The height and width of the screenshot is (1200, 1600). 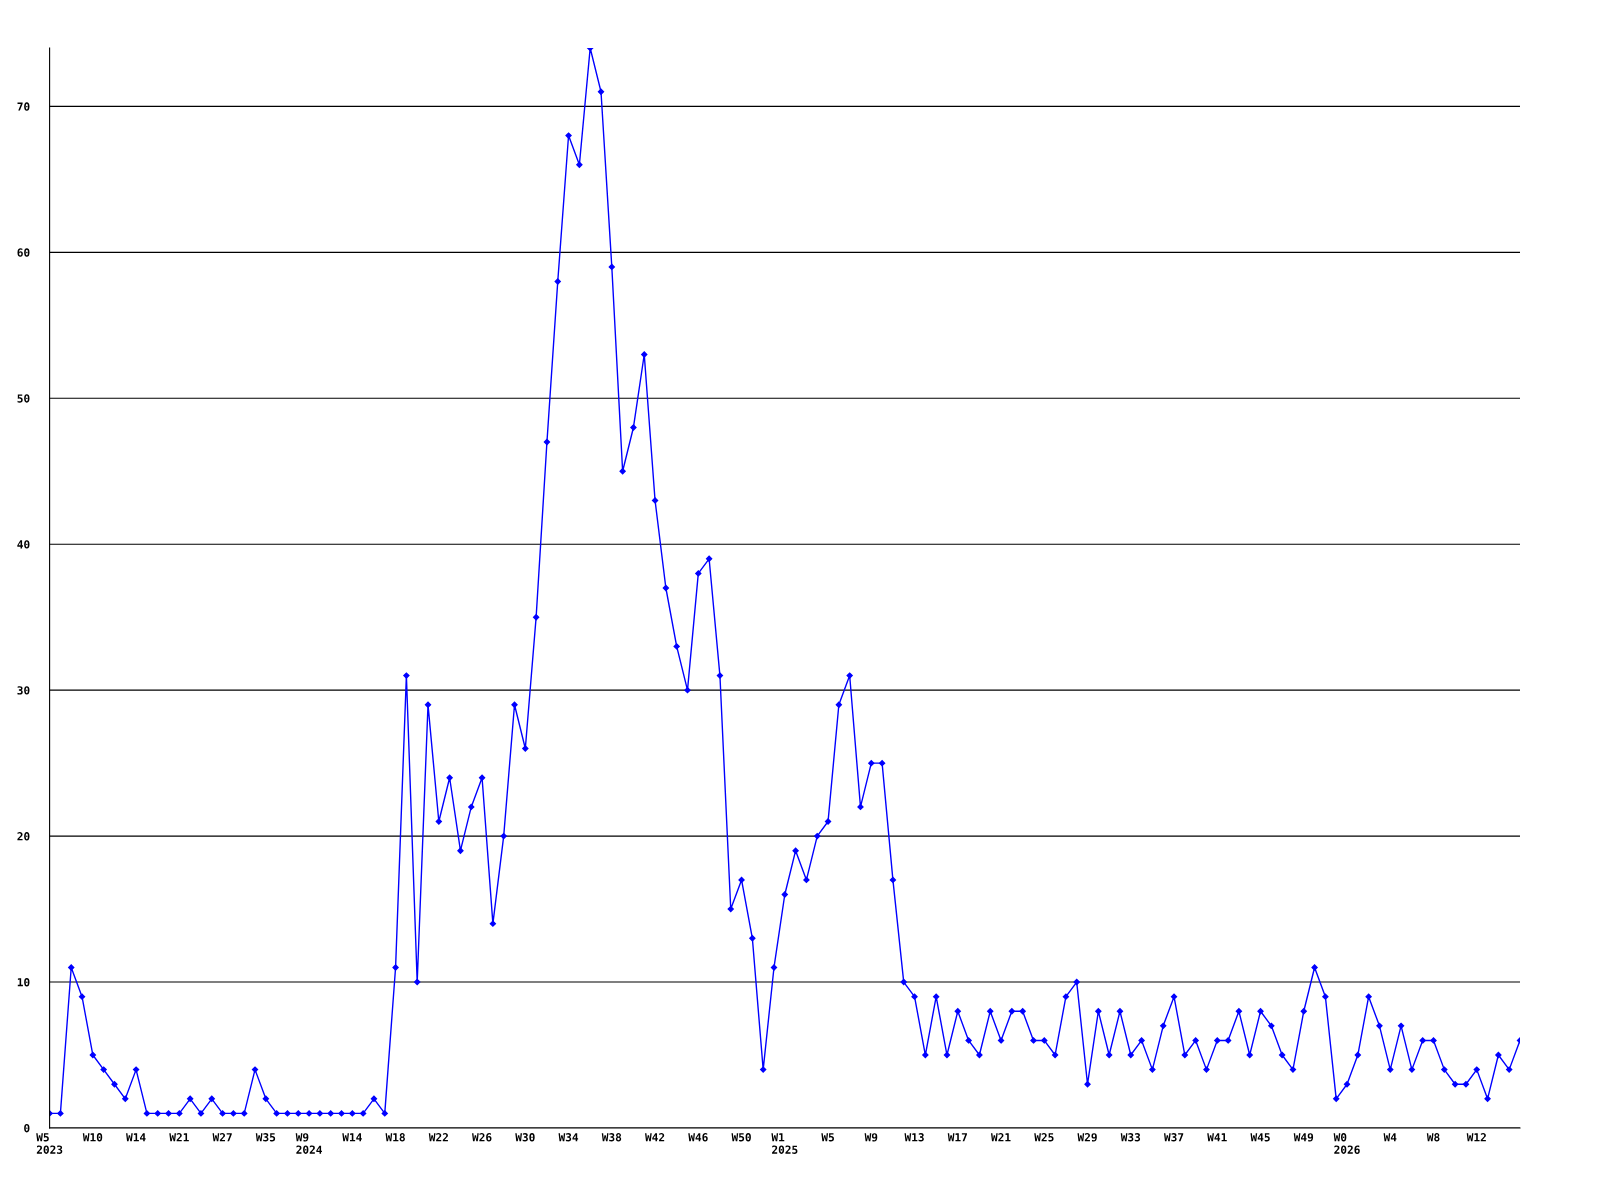 What do you see at coordinates (1346, 1143) in the screenshot?
I see `x-tick-label: W0 2026` at bounding box center [1346, 1143].